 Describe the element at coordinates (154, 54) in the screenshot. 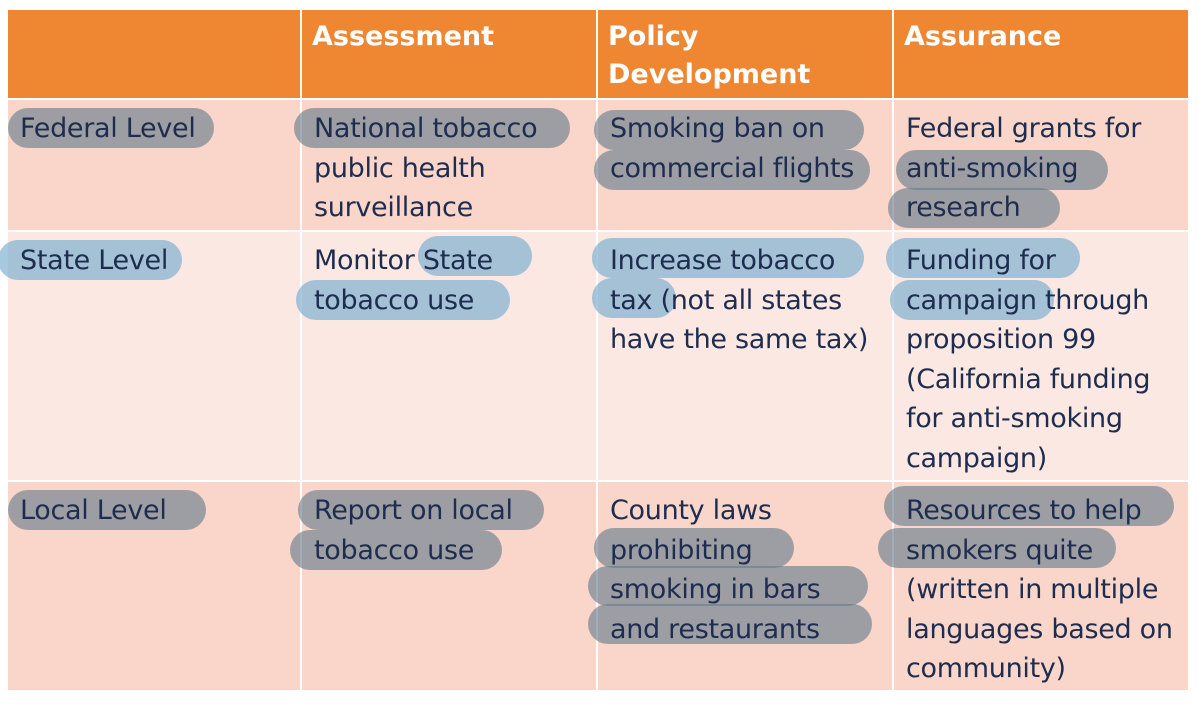

I see `header-corner` at that location.